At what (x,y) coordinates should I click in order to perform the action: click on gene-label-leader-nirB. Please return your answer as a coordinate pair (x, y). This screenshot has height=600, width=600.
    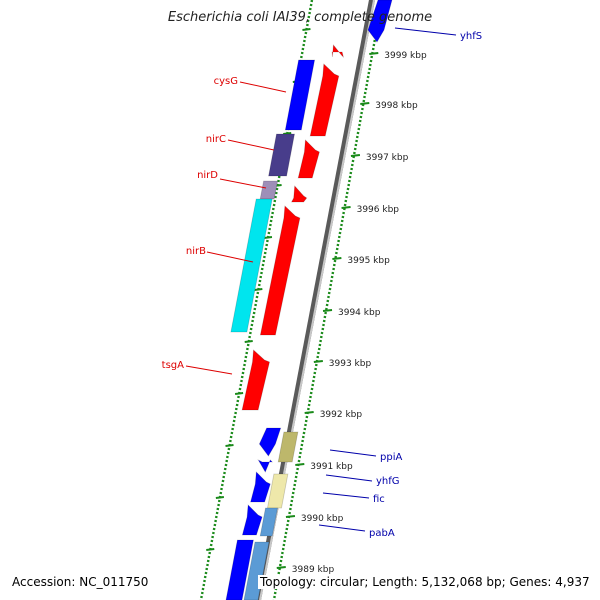
    Looking at the image, I should click on (230, 257).